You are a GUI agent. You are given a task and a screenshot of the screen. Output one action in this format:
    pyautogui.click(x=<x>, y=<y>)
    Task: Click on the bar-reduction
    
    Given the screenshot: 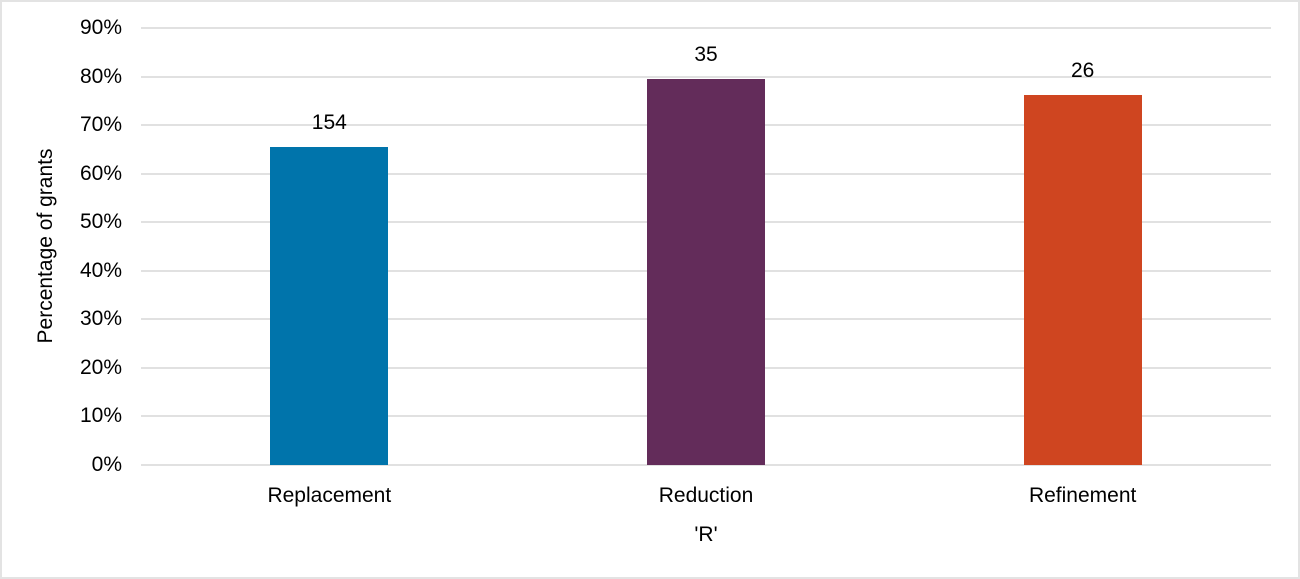 What is the action you would take?
    pyautogui.click(x=706, y=272)
    